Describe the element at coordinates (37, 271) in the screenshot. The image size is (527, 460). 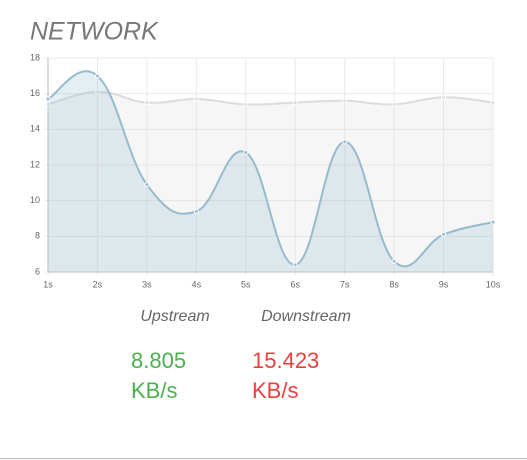
I see `y-tick-label: 6` at that location.